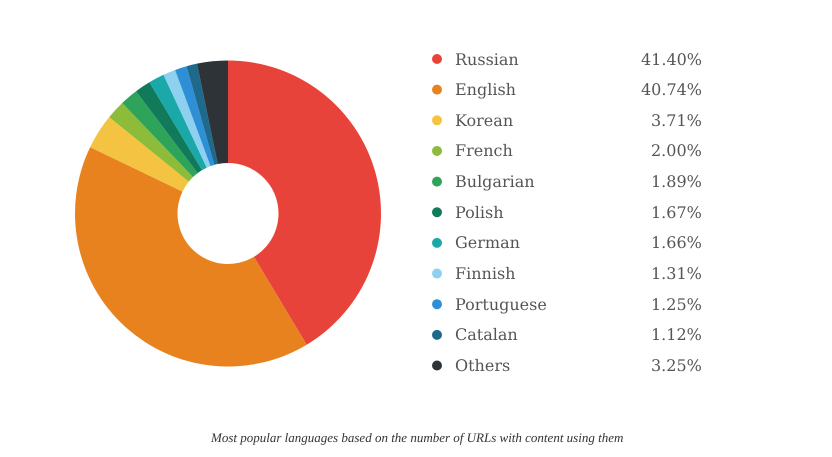  Describe the element at coordinates (484, 150) in the screenshot. I see `legend-label: French` at that location.